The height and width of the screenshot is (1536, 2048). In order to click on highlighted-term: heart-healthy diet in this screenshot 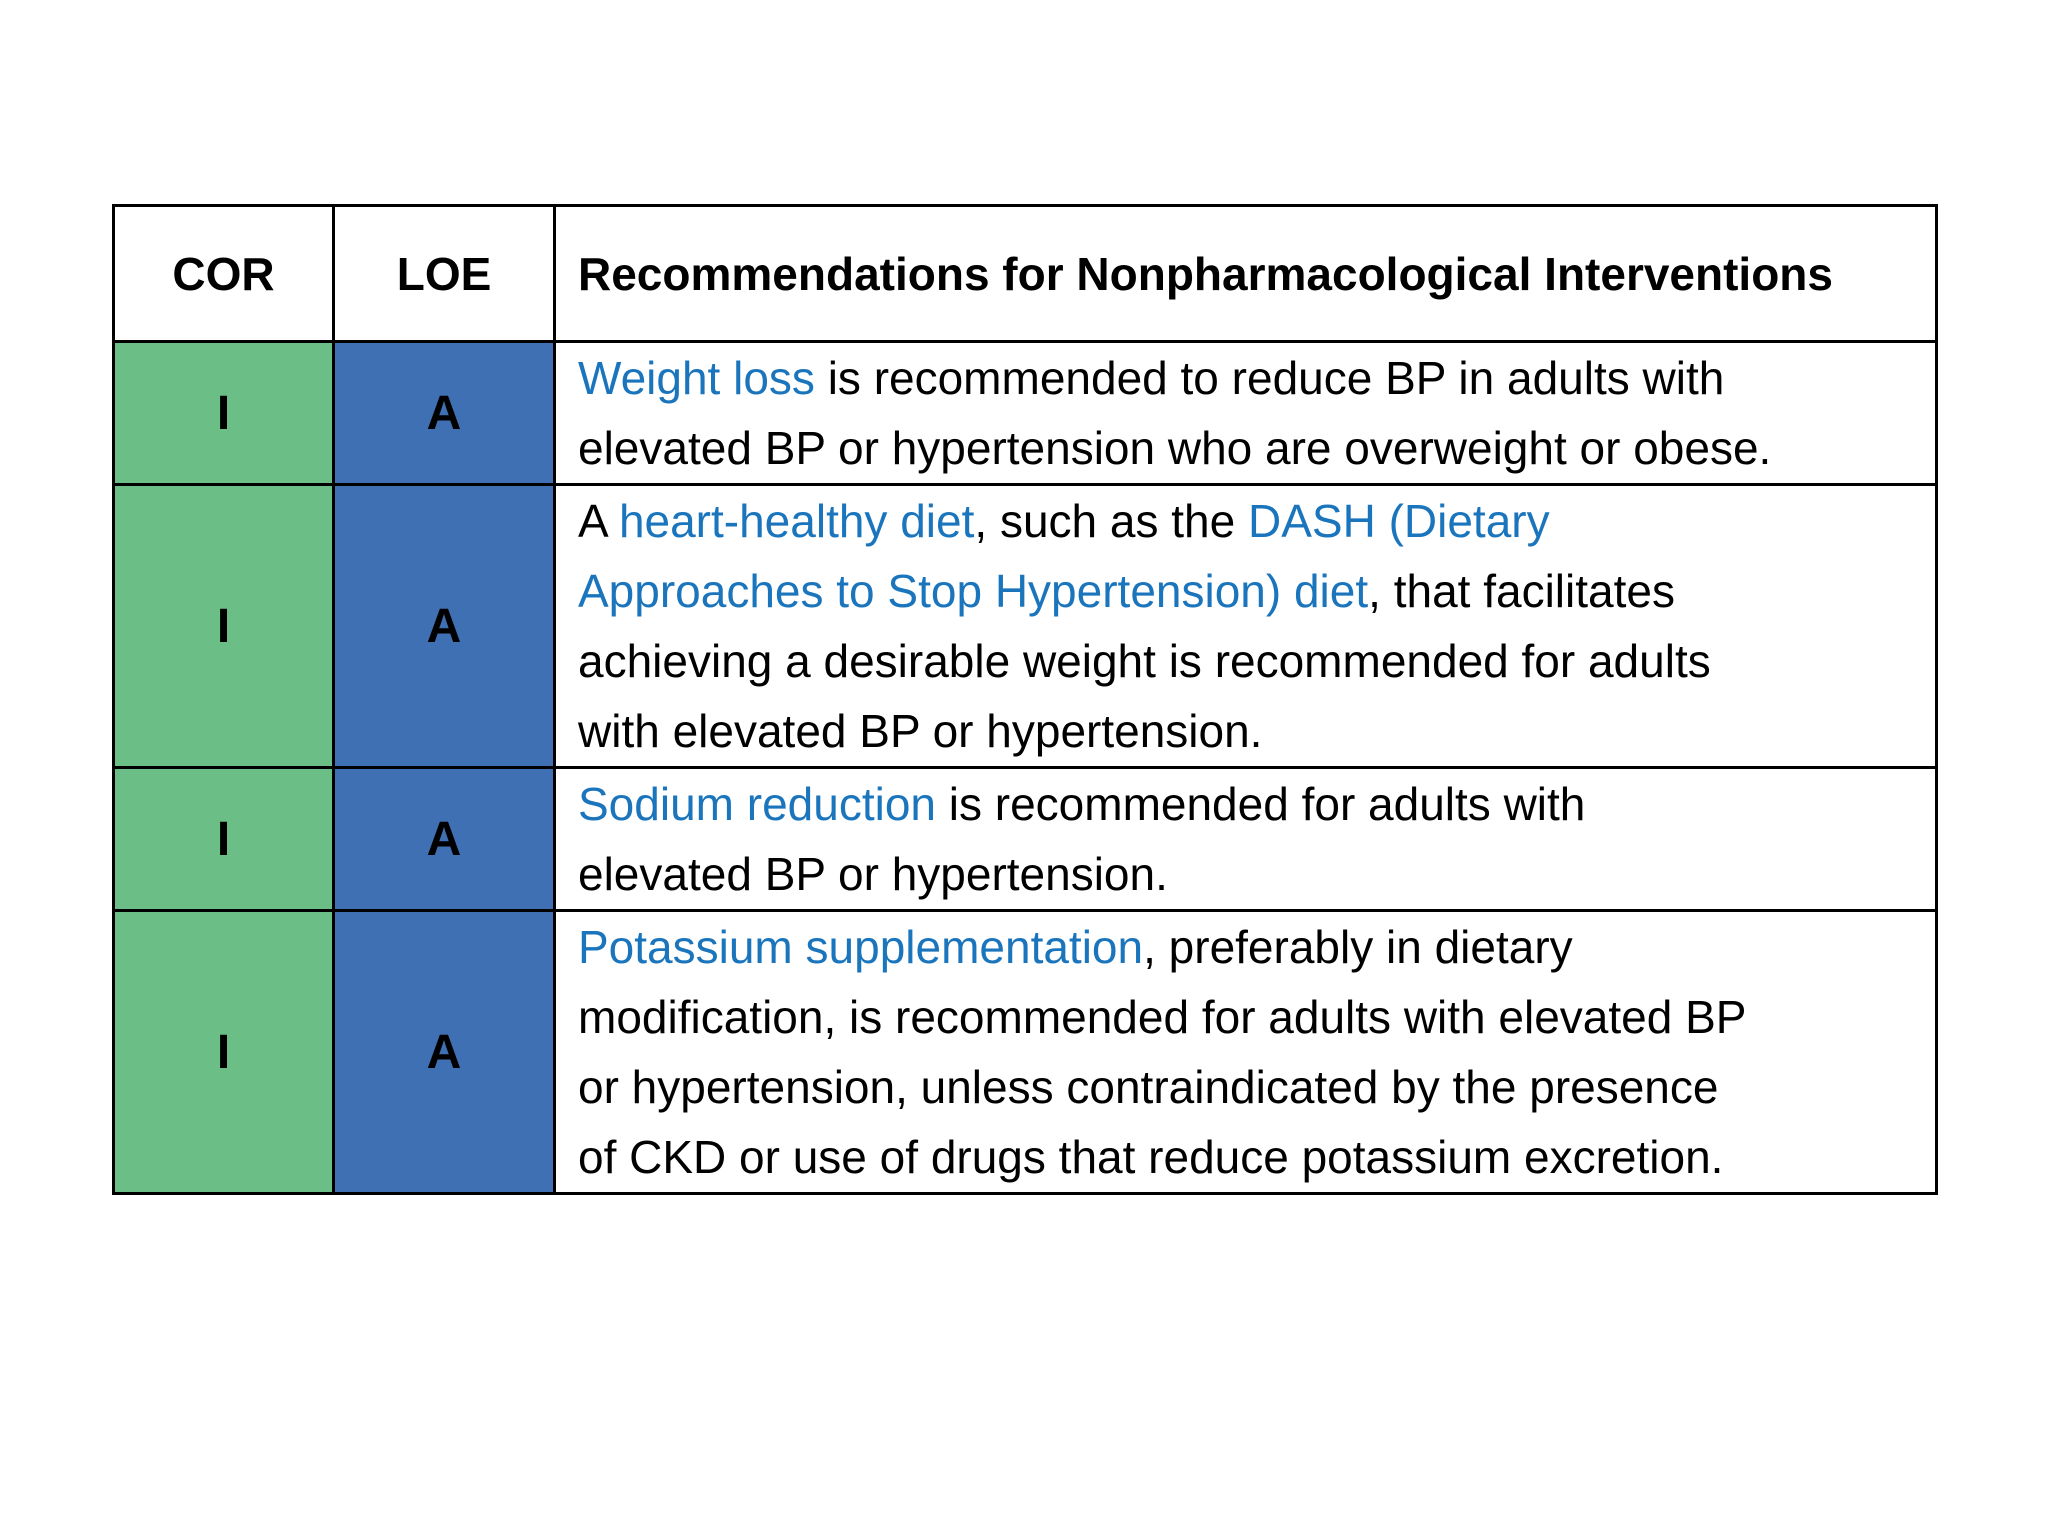, I will do `click(796, 521)`.